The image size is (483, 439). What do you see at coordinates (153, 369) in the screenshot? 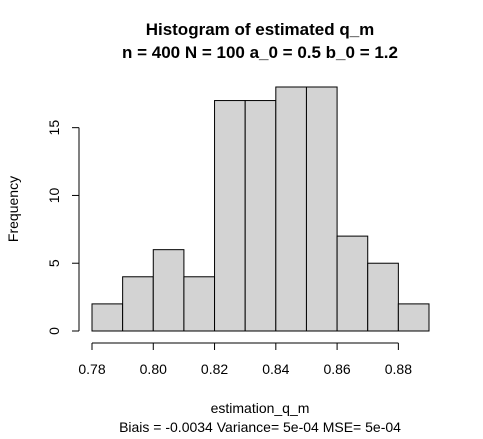
I see `x-tick-label: 0.80` at bounding box center [153, 369].